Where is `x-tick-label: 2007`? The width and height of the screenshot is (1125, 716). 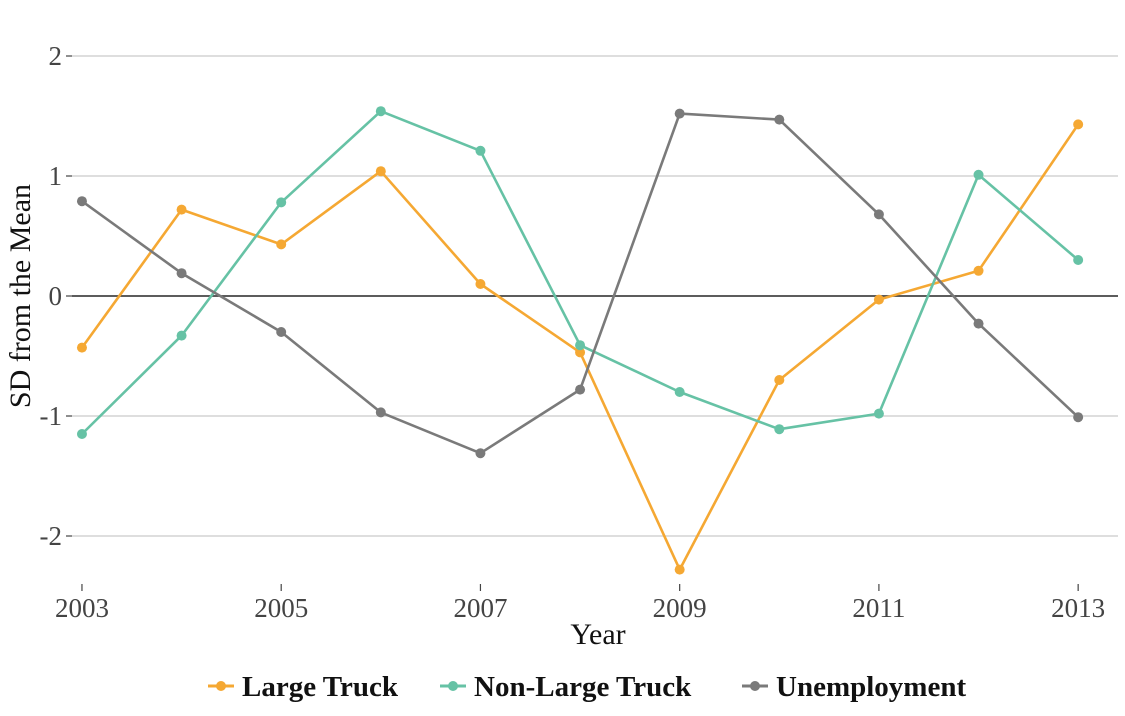 x-tick-label: 2007 is located at coordinates (480, 608).